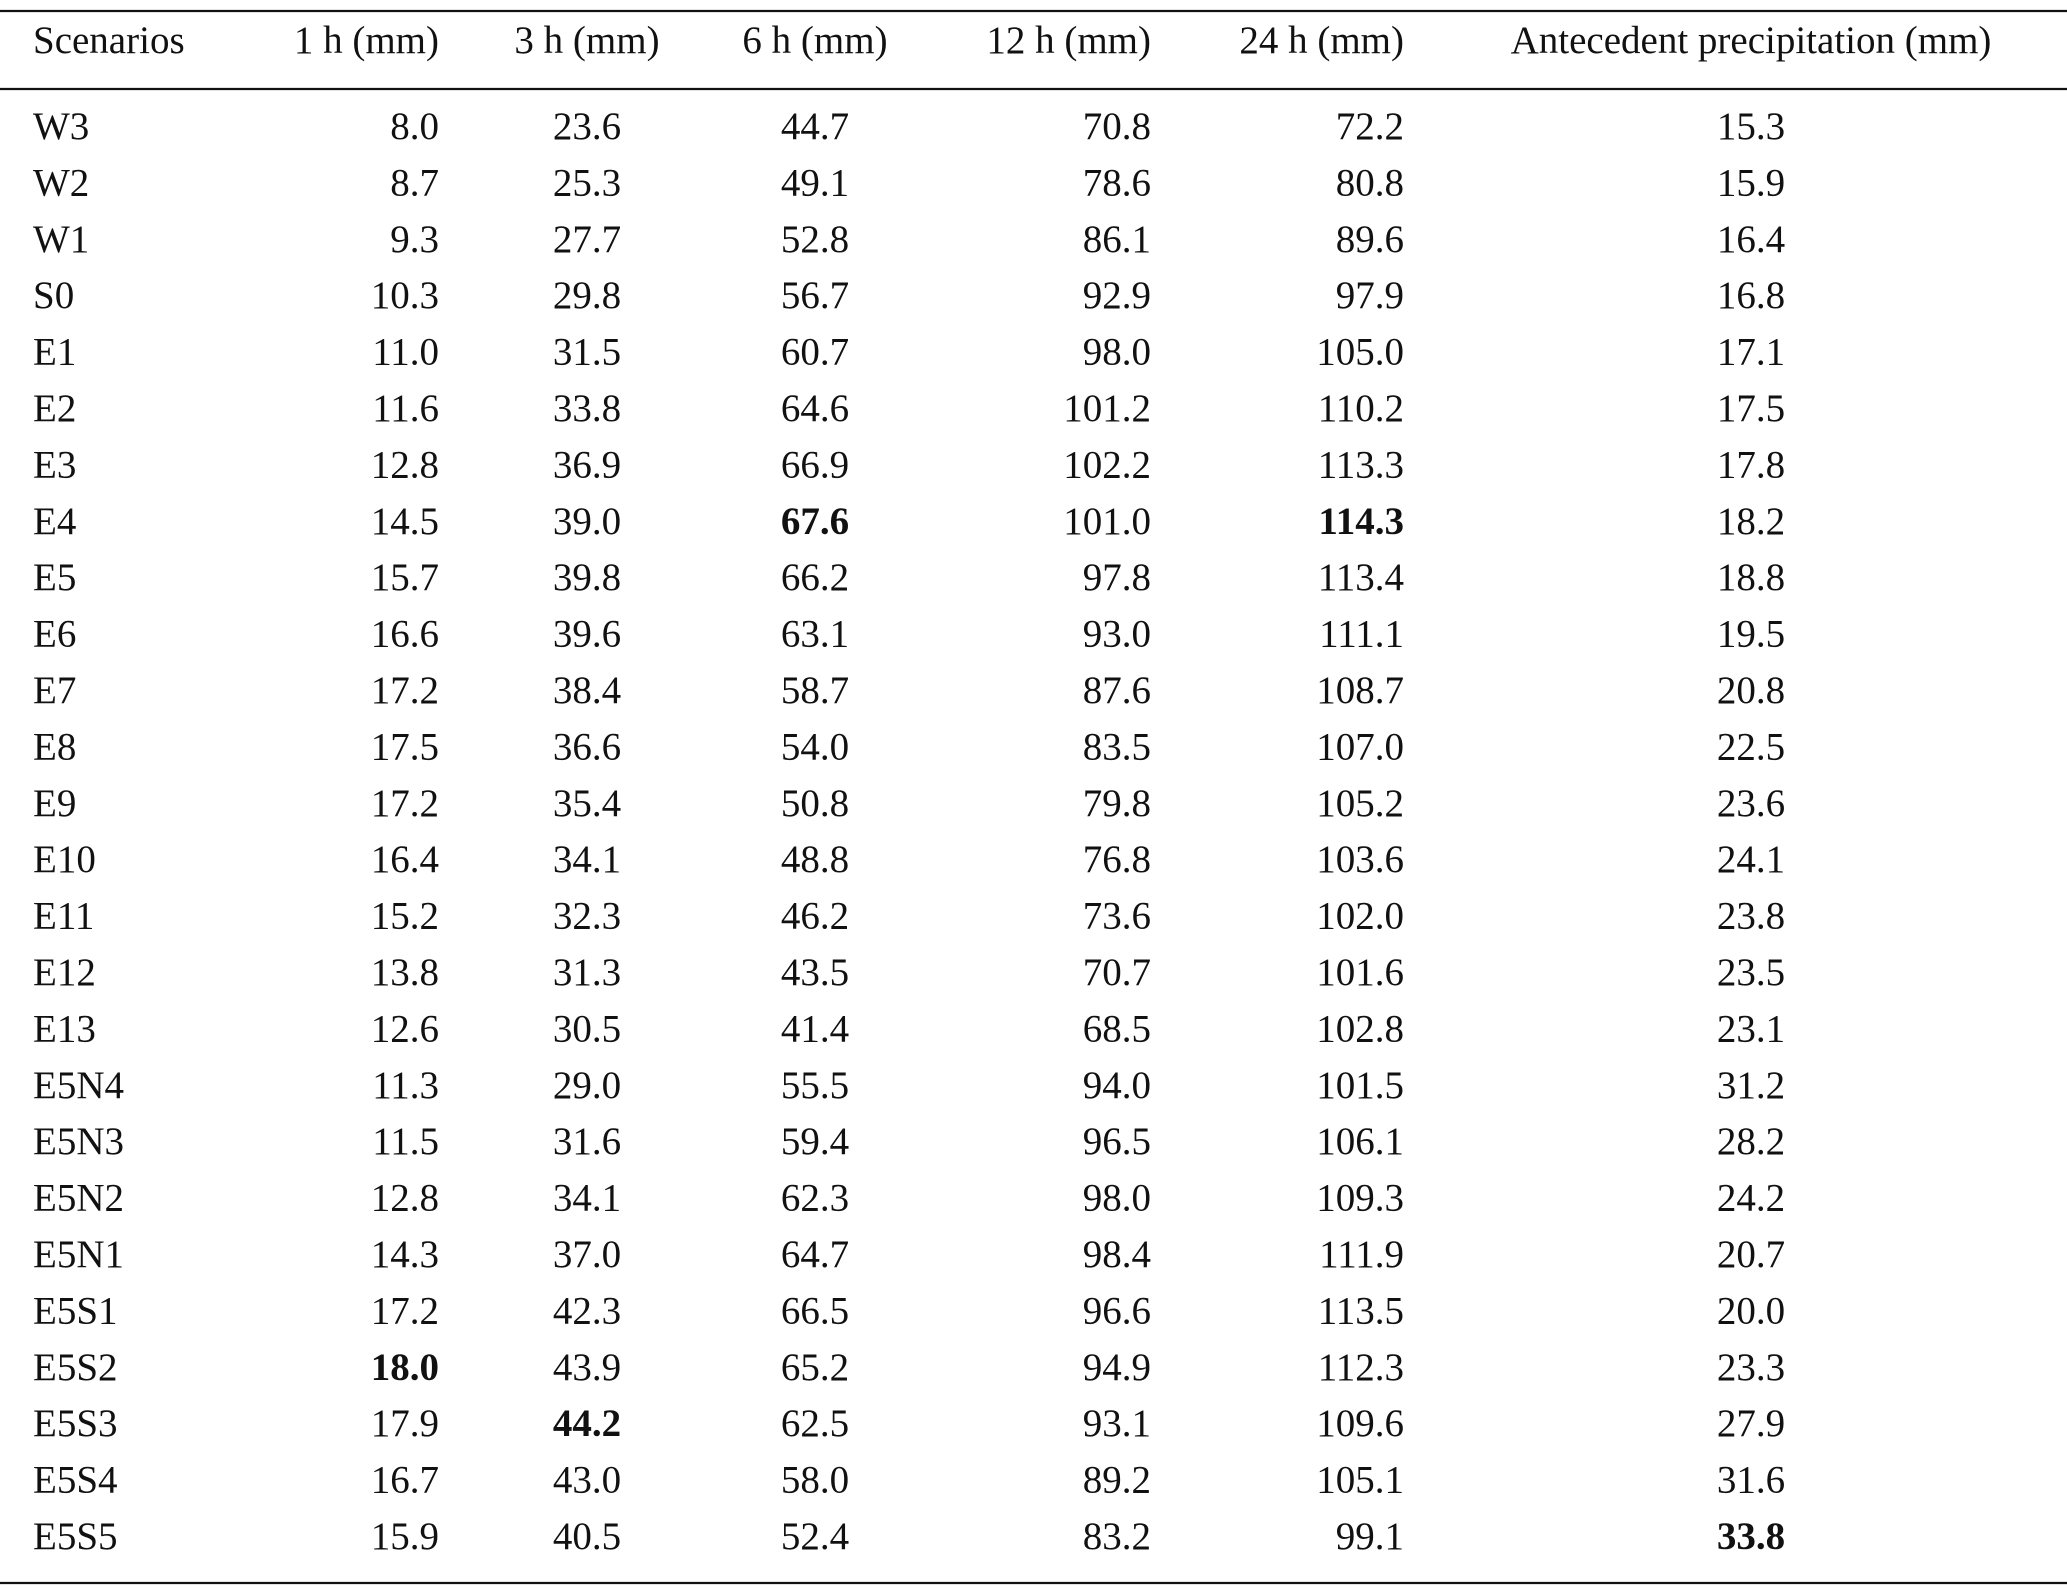  I want to click on table-cell: 52.8, so click(815, 239).